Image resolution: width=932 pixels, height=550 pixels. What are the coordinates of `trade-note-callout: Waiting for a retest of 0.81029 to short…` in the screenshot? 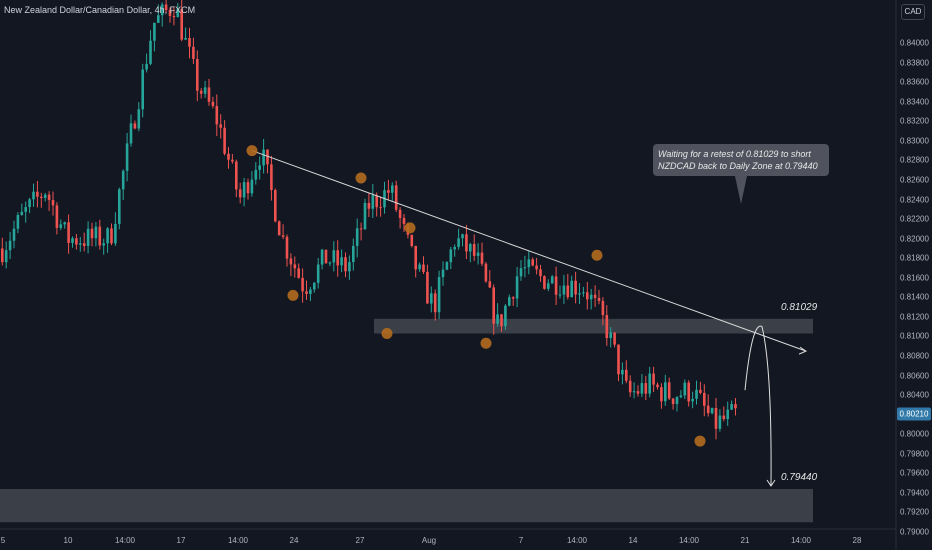 It's located at (741, 160).